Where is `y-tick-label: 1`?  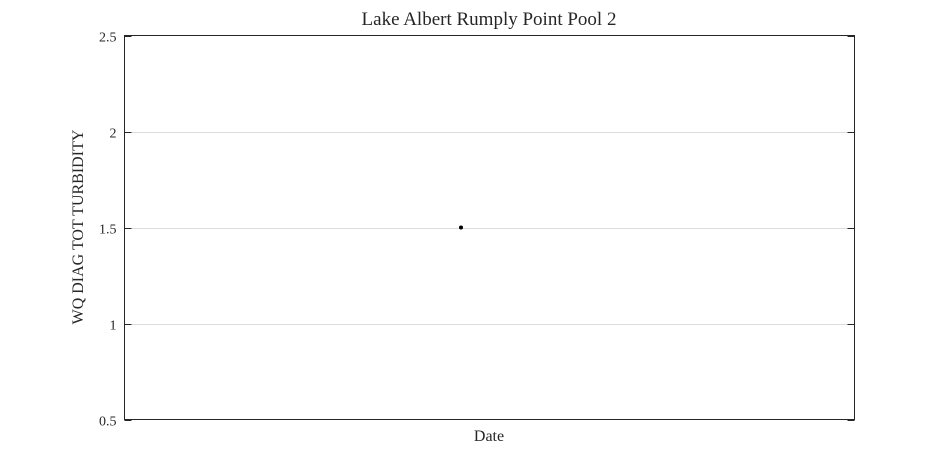
y-tick-label: 1 is located at coordinates (113, 326).